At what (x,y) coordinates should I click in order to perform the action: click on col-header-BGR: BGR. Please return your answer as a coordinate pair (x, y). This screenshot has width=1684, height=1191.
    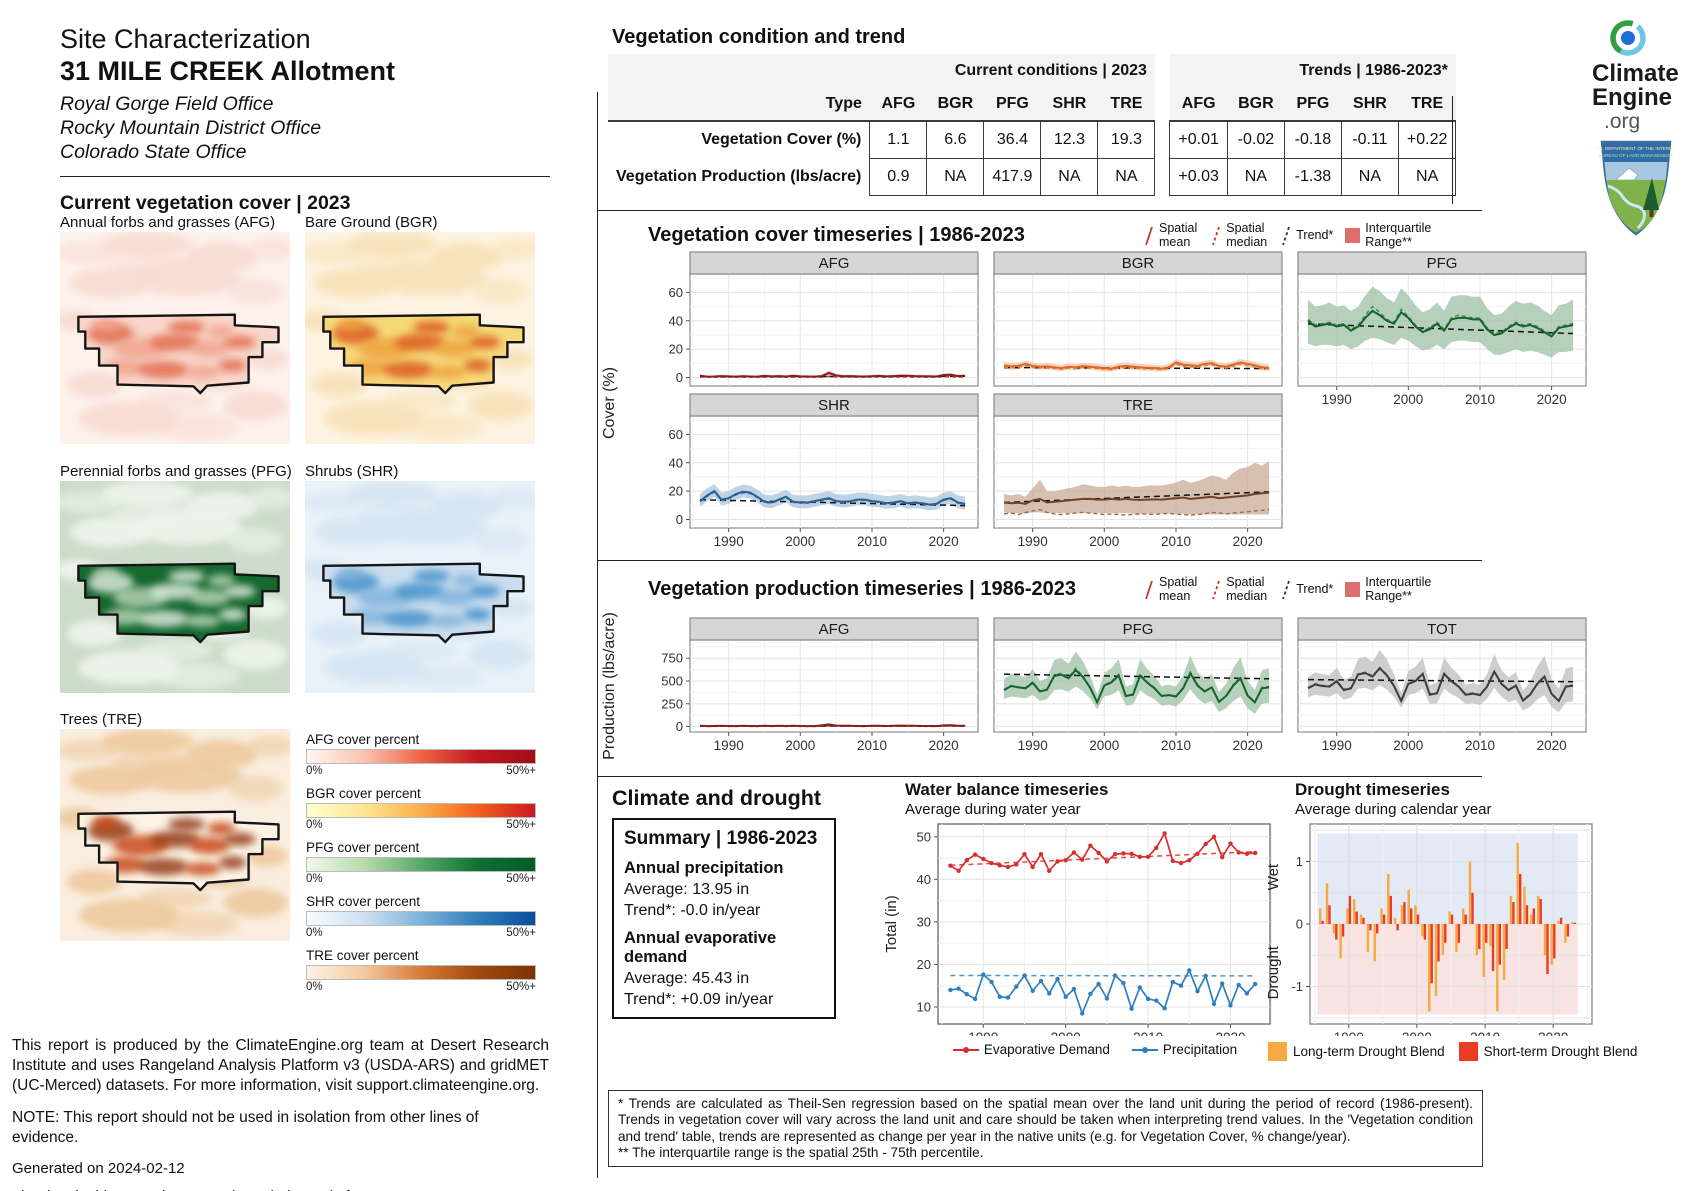
    Looking at the image, I should click on (955, 104).